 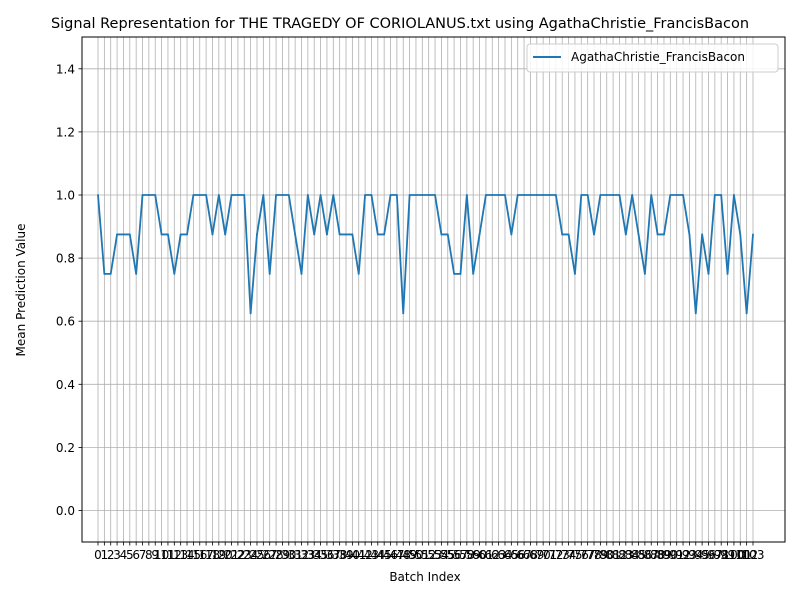 What do you see at coordinates (167, 555) in the screenshot?
I see `x-tick-label: 11` at bounding box center [167, 555].